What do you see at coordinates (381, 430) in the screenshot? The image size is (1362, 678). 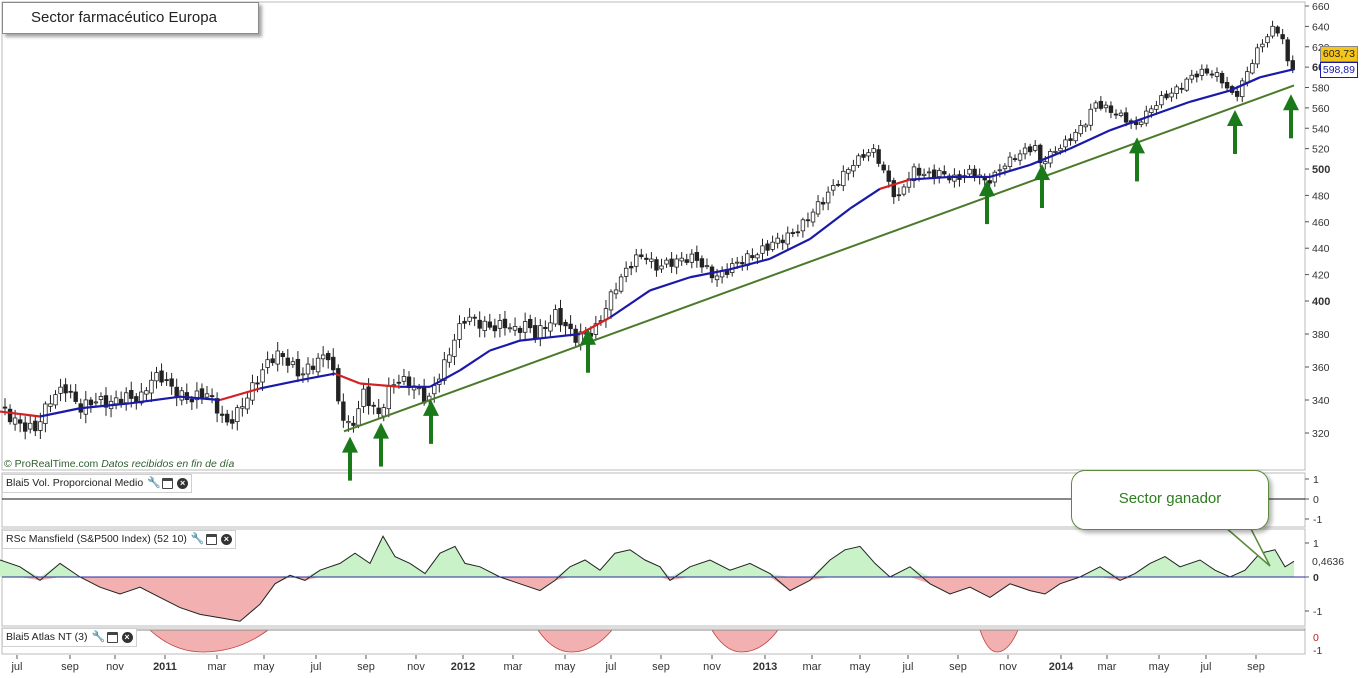 I see `arrow-head` at bounding box center [381, 430].